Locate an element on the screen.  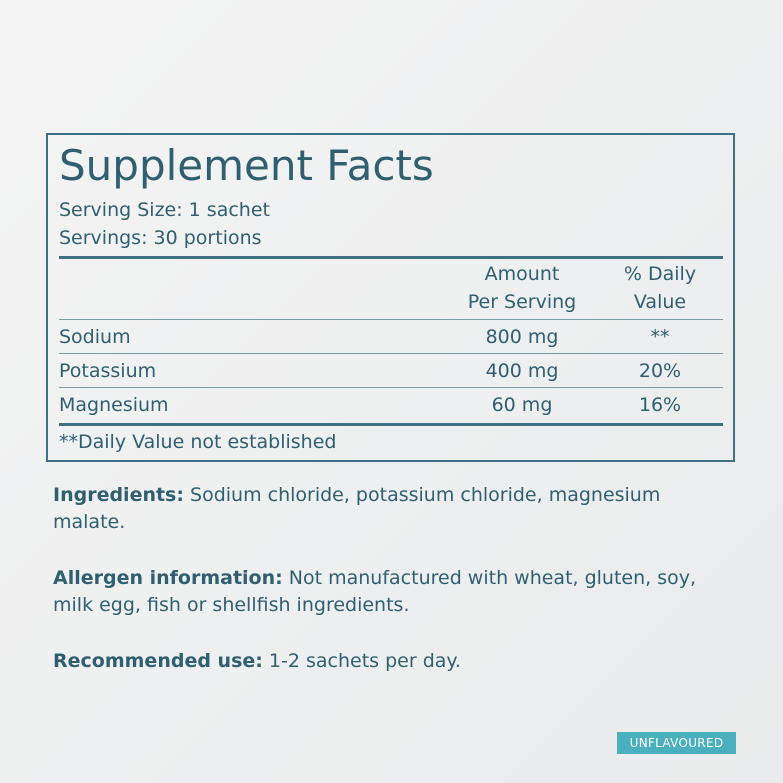
row-amount: 400 mg is located at coordinates (522, 371).